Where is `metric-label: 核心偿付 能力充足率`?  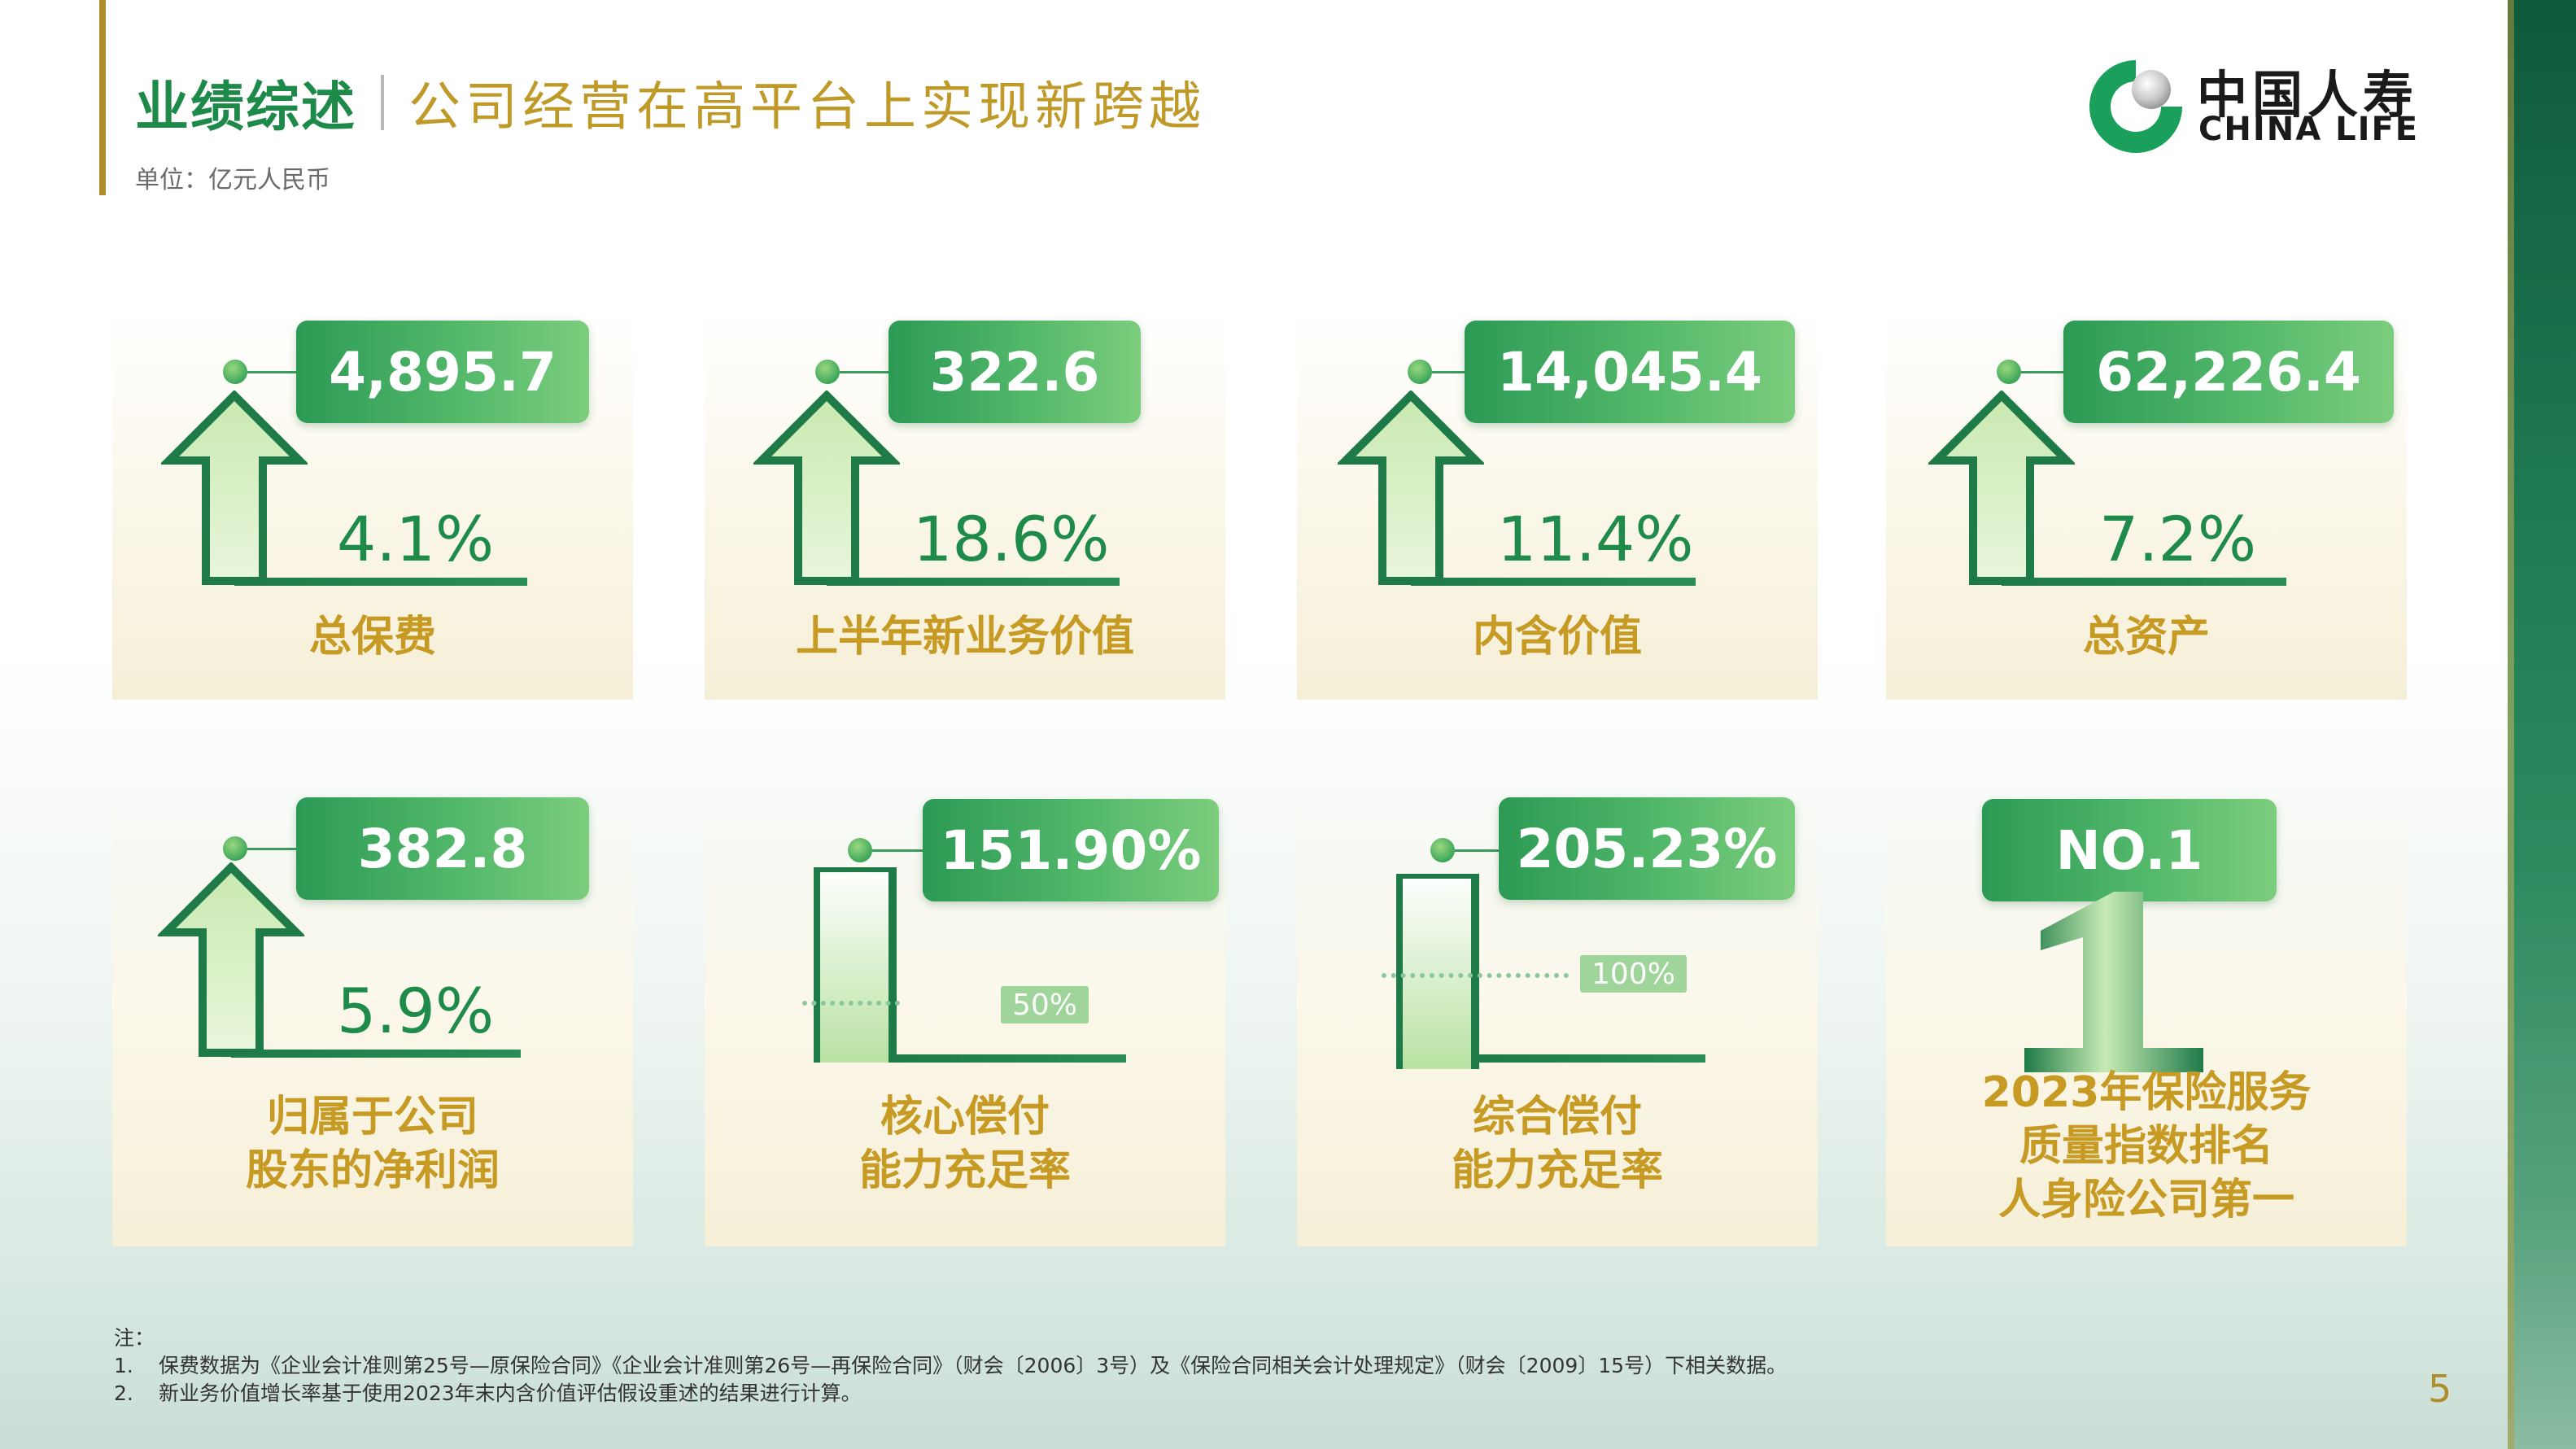
metric-label: 核心偿付 能力充足率 is located at coordinates (964, 1144).